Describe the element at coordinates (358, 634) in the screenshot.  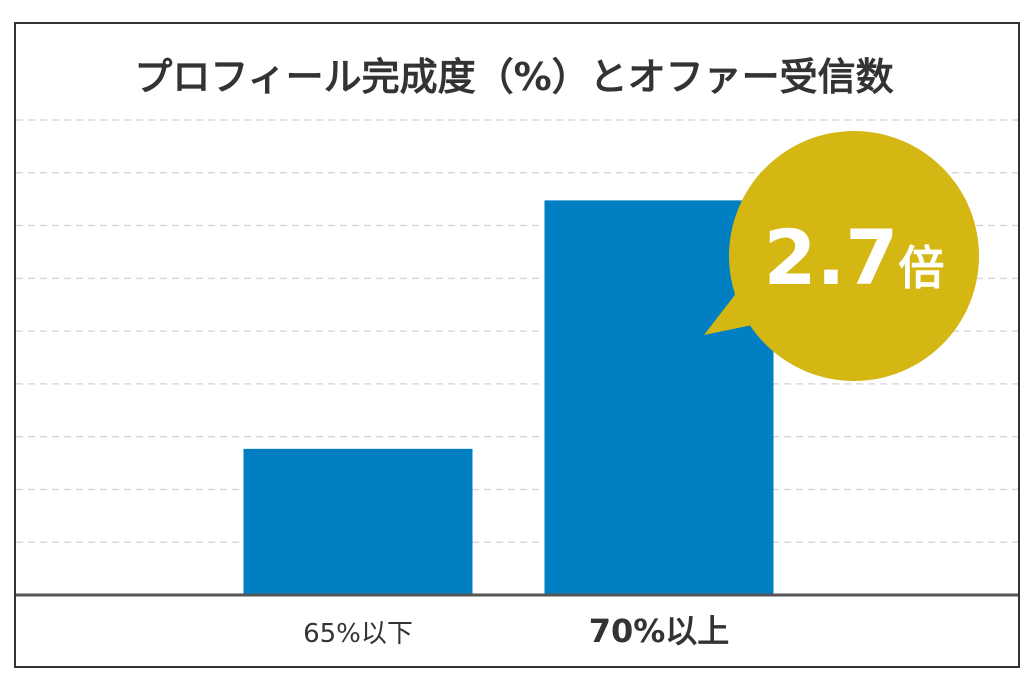
I see `x-tick-label-1: 65%以下` at that location.